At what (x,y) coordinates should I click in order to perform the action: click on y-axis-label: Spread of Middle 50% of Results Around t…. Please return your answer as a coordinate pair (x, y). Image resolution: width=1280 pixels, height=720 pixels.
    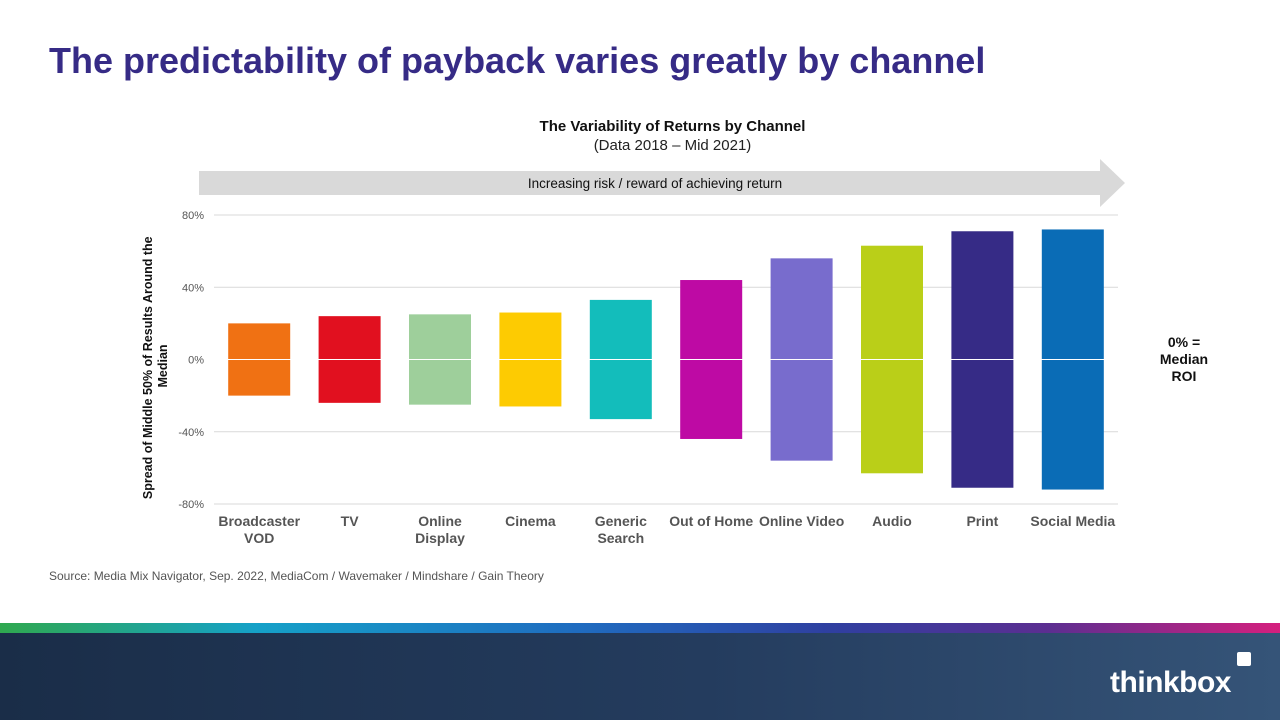
    Looking at the image, I should click on (155, 366).